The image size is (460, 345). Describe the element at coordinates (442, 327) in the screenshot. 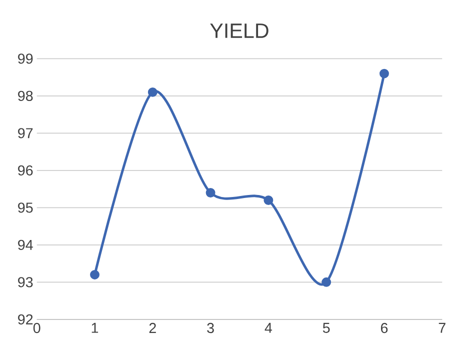

I see `x-tick-label: 7` at that location.